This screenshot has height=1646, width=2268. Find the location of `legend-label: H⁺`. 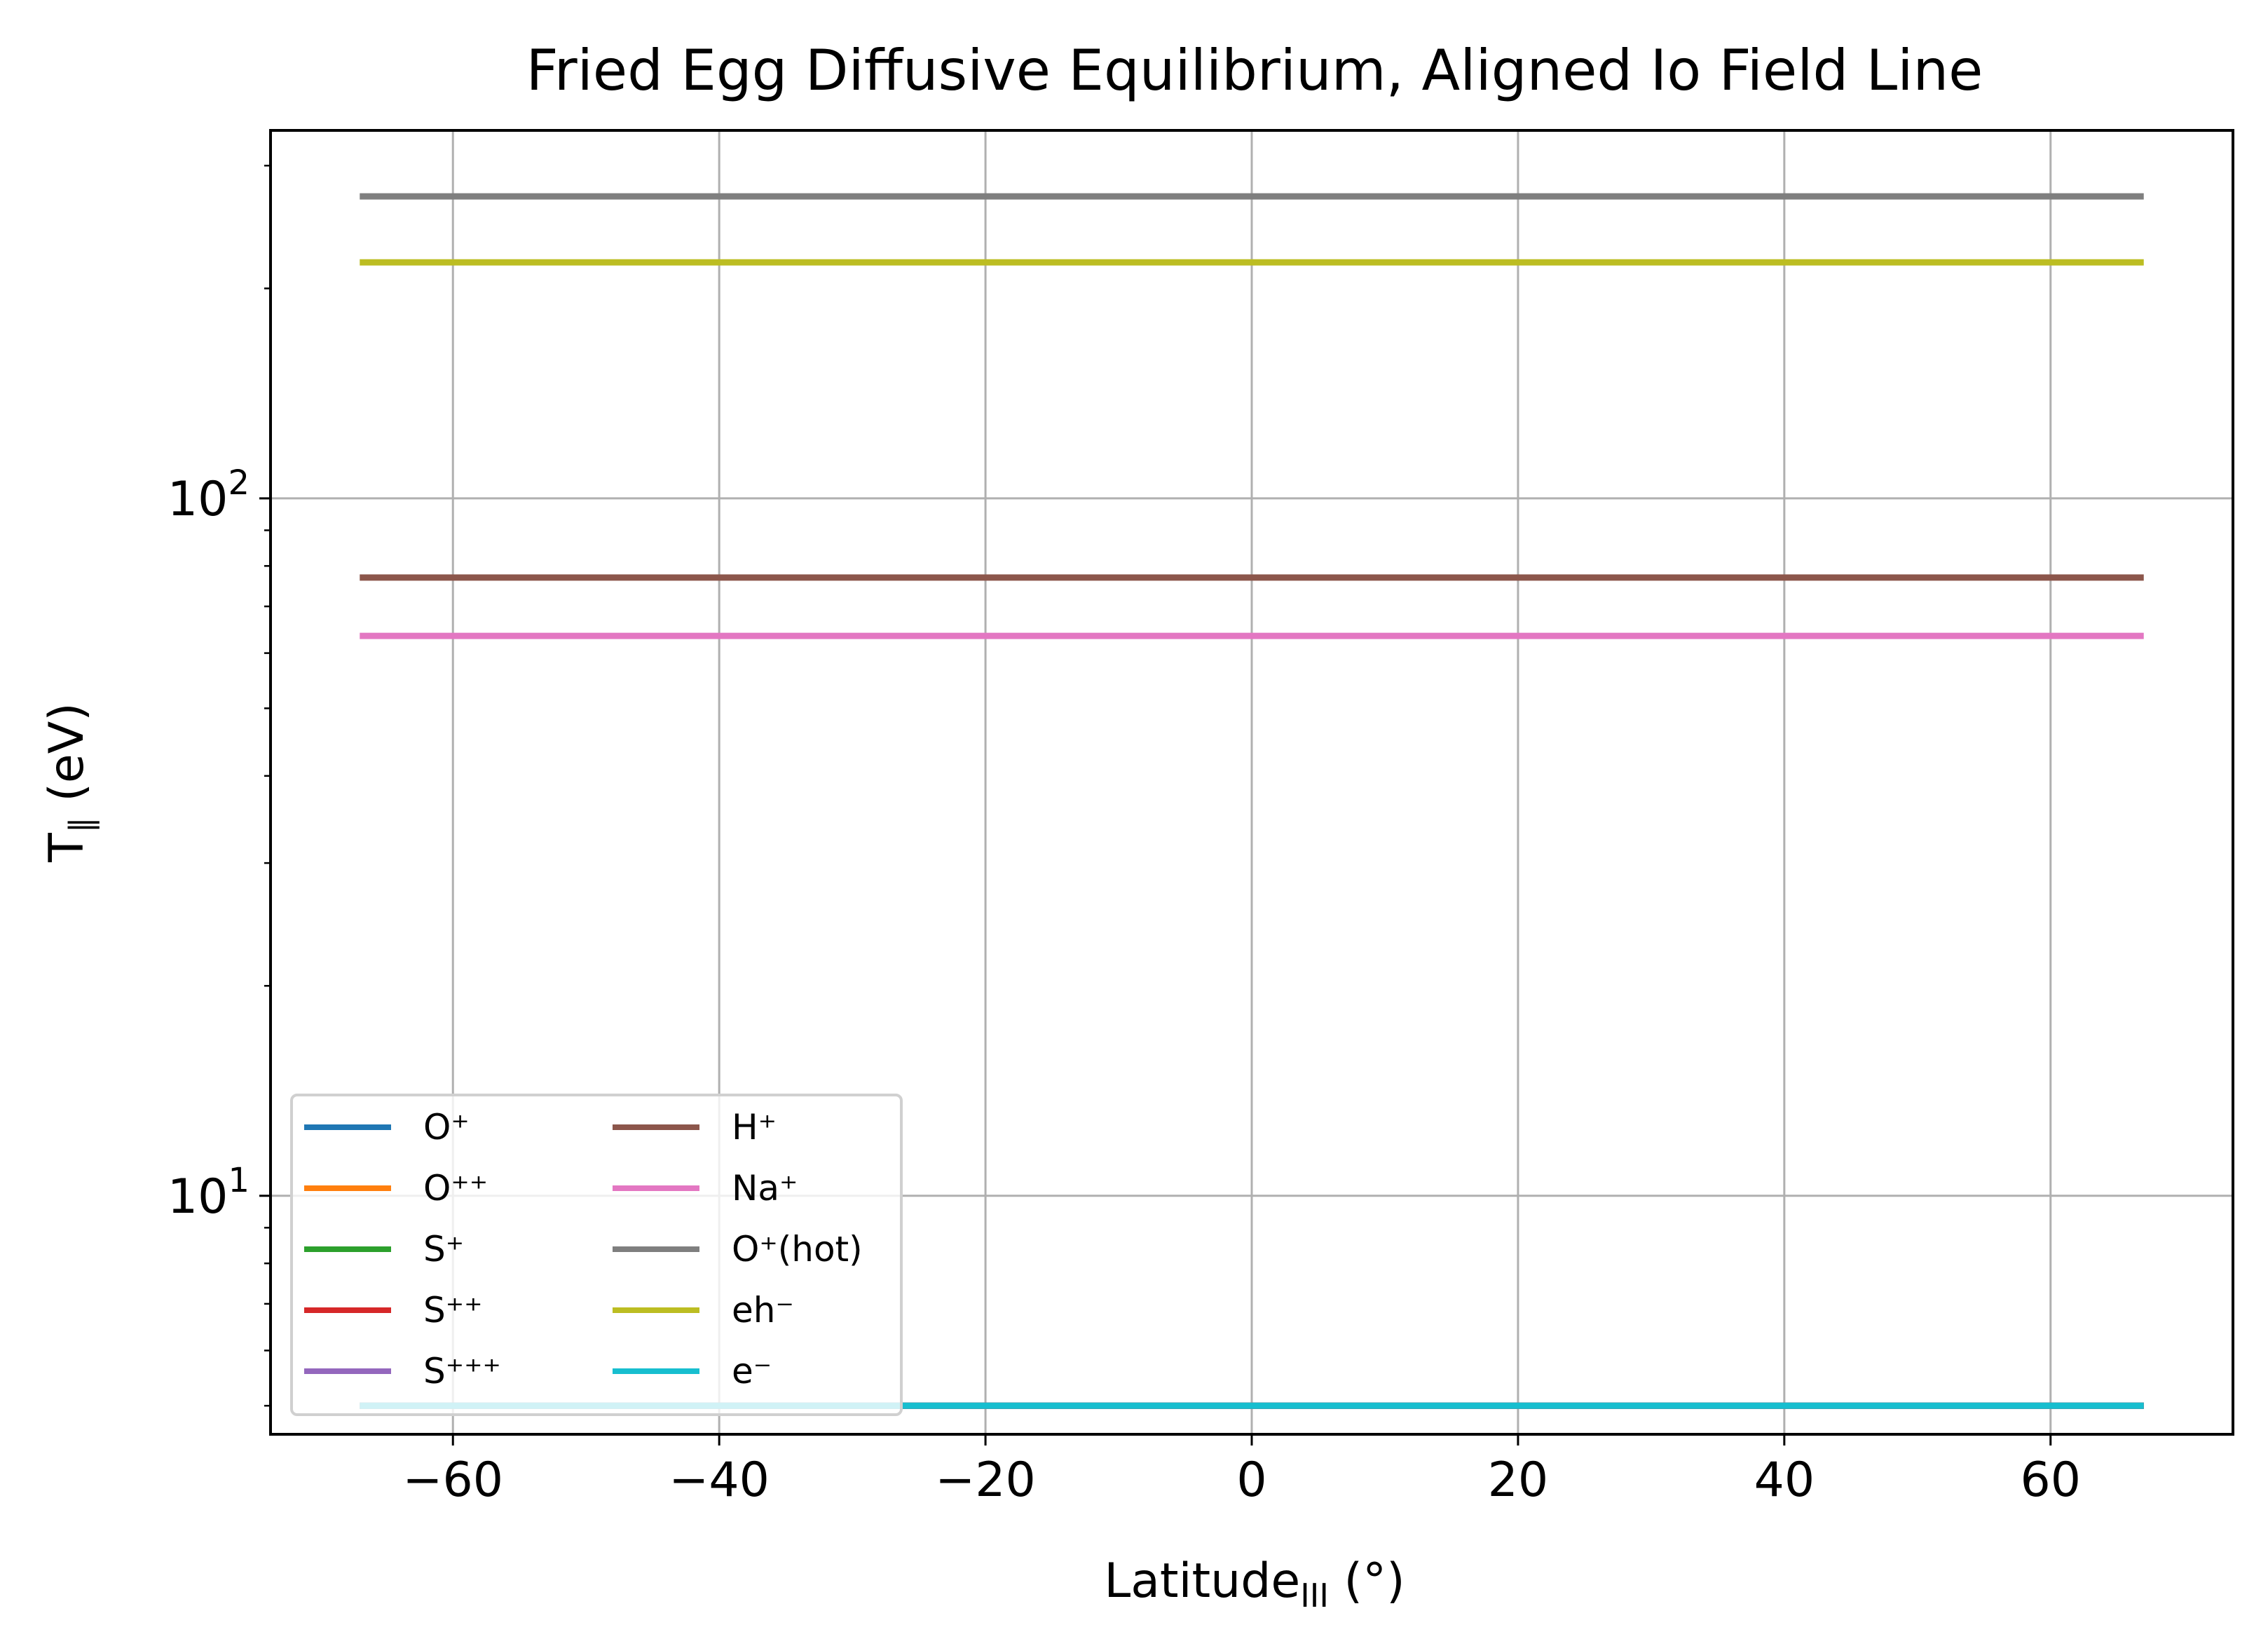

legend-label: H⁺ is located at coordinates (755, 1127).